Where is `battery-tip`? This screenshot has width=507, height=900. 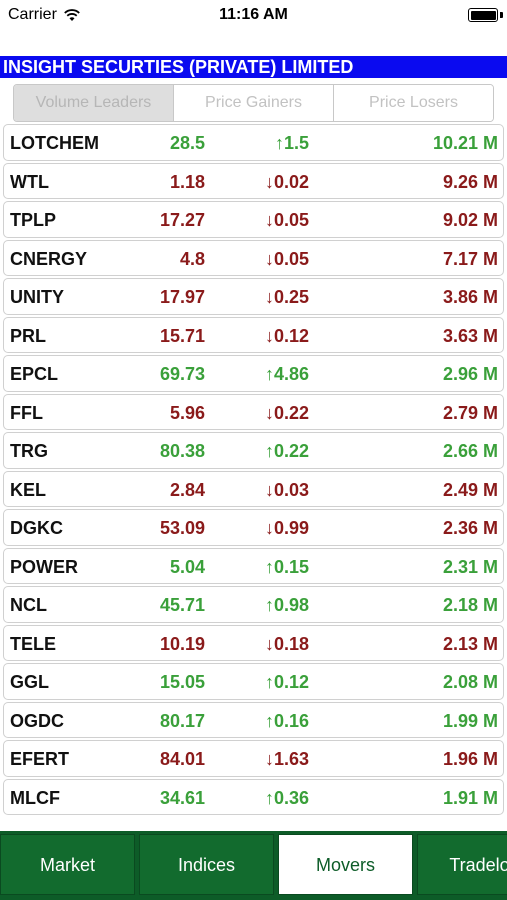
battery-tip is located at coordinates (501, 15).